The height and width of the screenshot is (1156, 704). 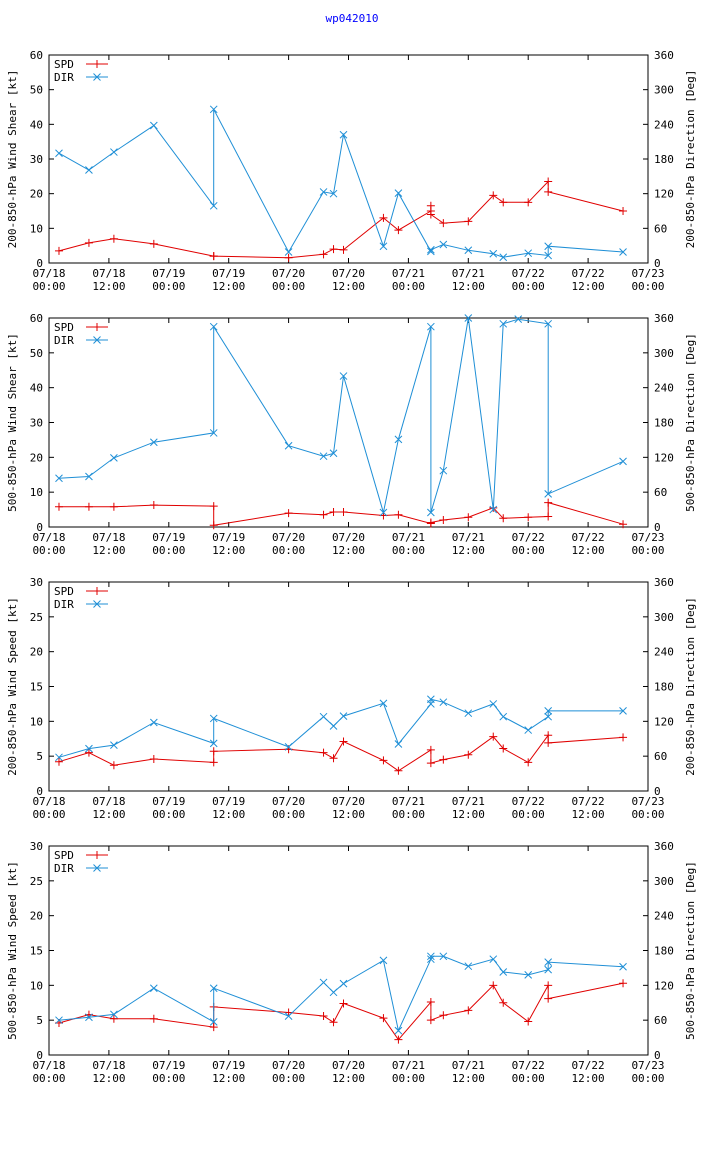 What do you see at coordinates (39, 1020) in the screenshot?
I see `y-tick-label: 5` at bounding box center [39, 1020].